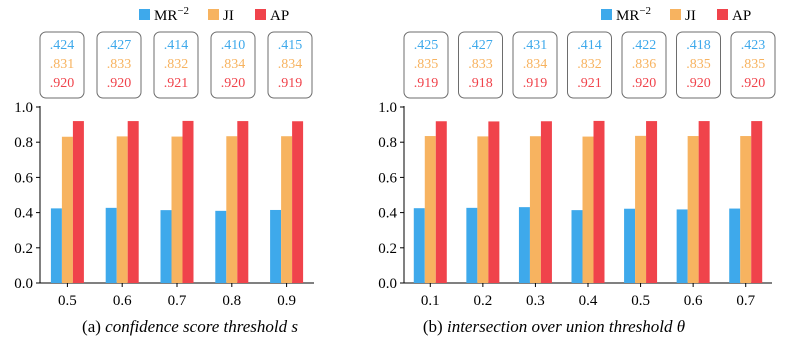  I want to click on x-tick-label: 0.3, so click(535, 301).